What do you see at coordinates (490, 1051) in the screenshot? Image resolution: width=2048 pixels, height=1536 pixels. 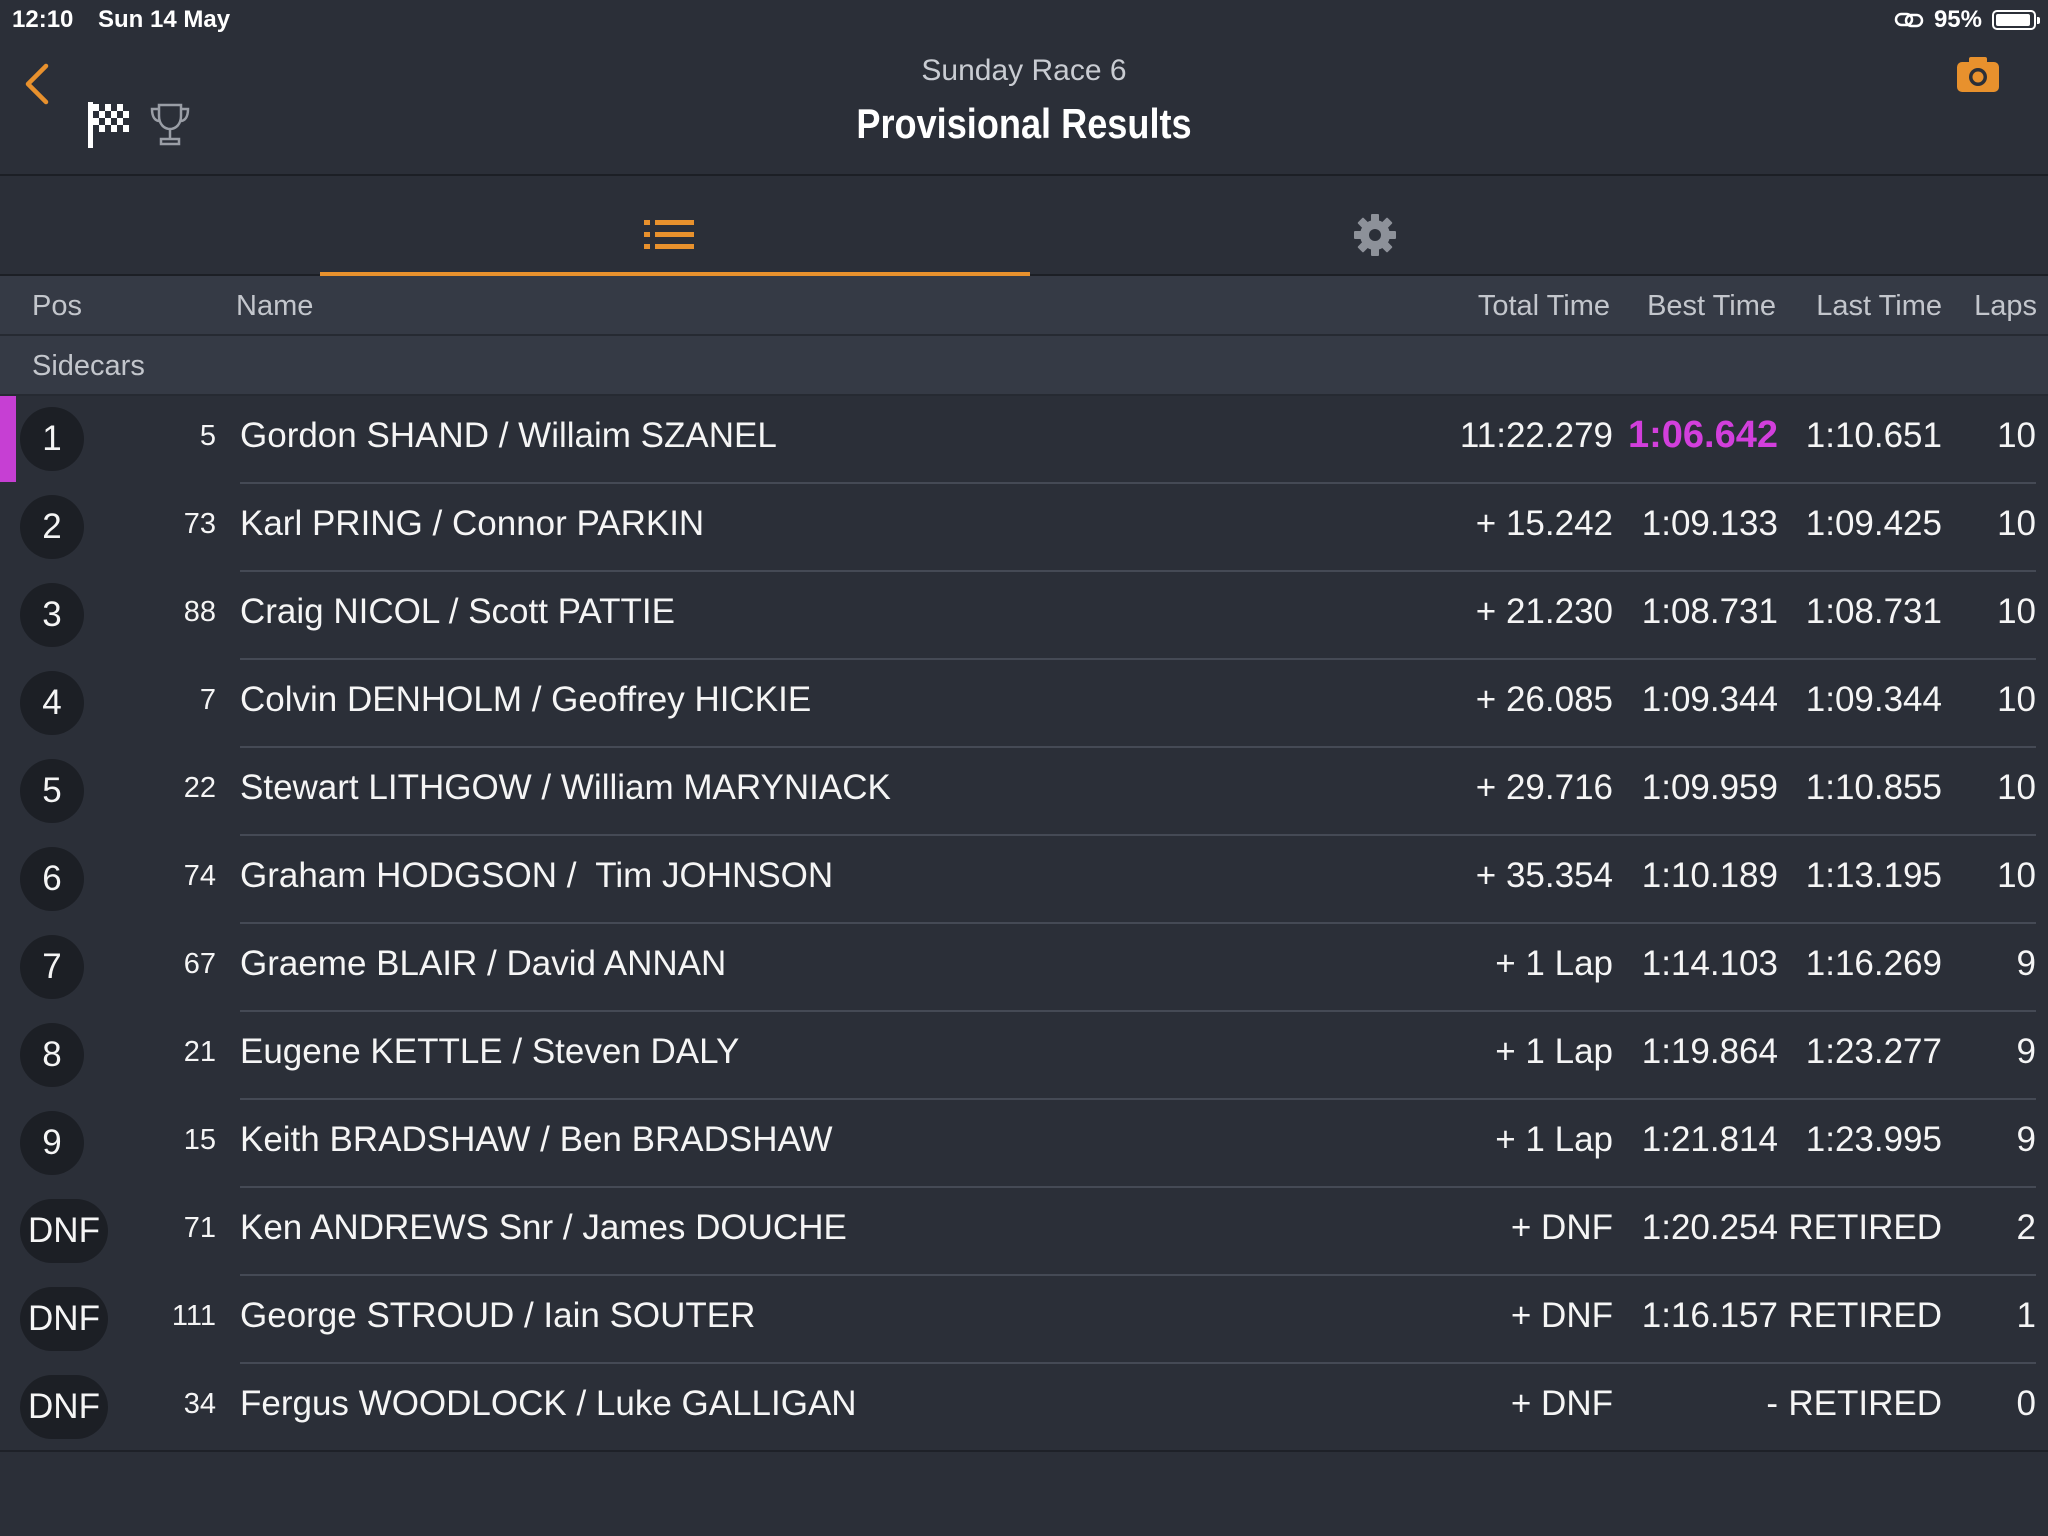 I see `rider-names: Eugene KETTLE / Steven DALY` at bounding box center [490, 1051].